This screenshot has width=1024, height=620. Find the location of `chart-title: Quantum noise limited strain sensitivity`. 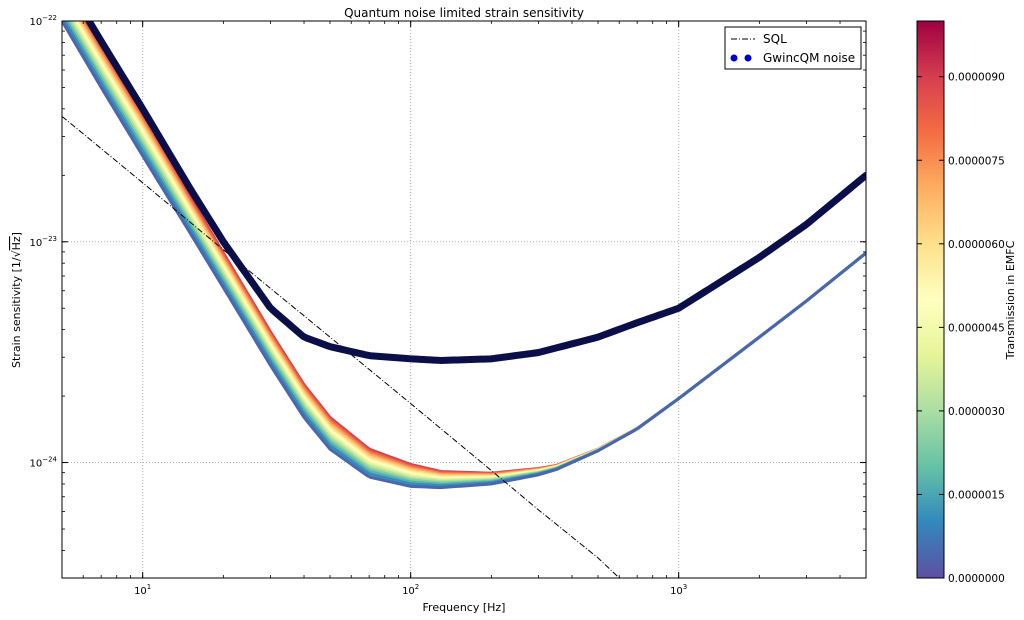

chart-title: Quantum noise limited strain sensitivity is located at coordinates (464, 13).